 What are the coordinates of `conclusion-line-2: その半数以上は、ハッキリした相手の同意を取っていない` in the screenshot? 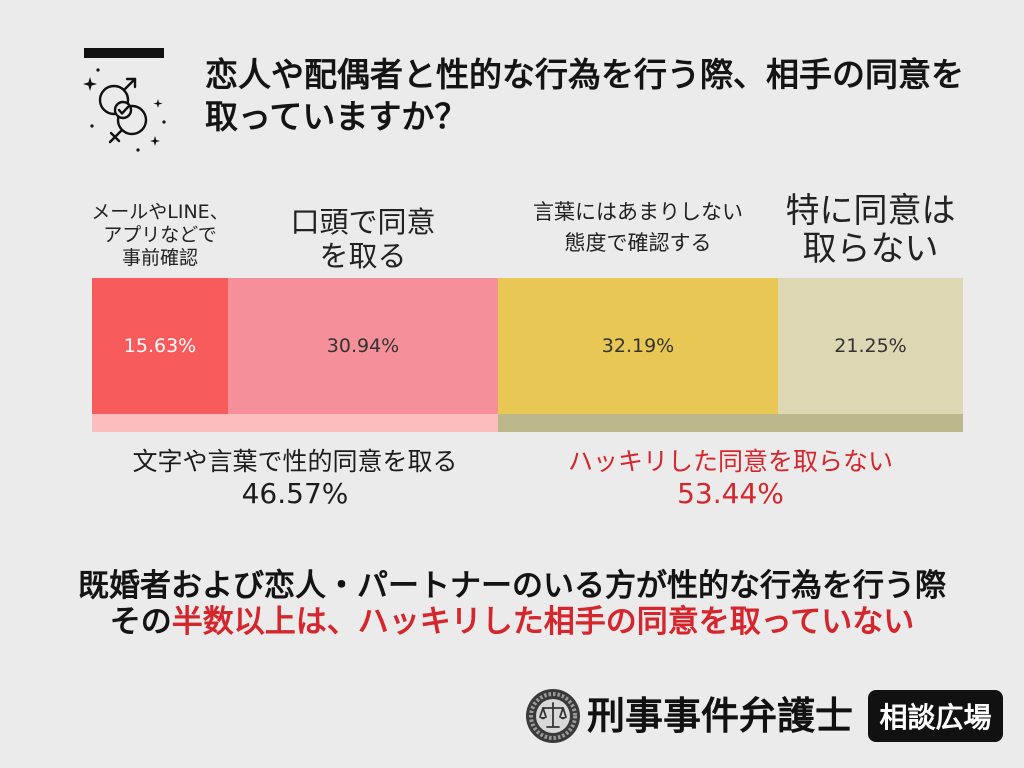 It's located at (512, 622).